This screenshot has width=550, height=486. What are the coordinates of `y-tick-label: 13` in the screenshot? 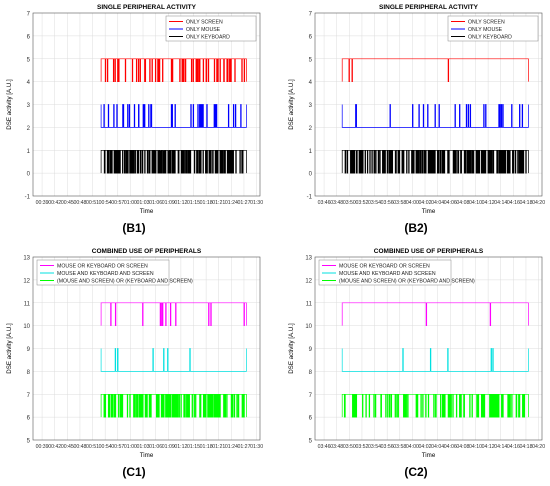 It's located at (26, 259).